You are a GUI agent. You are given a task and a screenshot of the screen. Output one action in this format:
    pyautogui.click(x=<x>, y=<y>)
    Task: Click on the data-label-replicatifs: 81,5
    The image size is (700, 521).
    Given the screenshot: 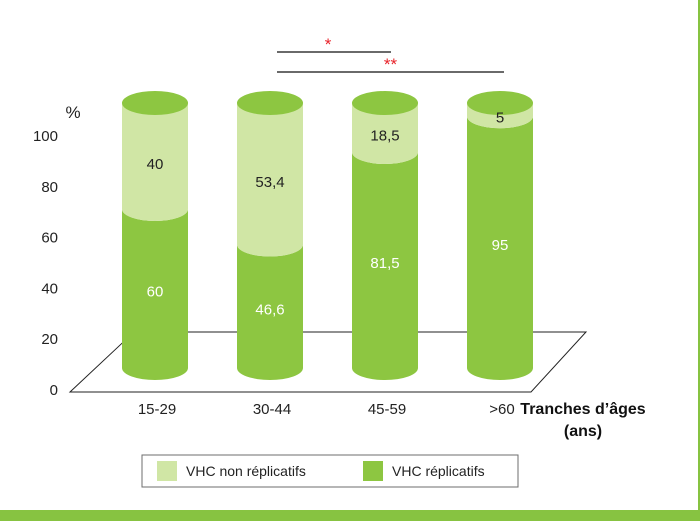 What is the action you would take?
    pyautogui.click(x=384, y=263)
    